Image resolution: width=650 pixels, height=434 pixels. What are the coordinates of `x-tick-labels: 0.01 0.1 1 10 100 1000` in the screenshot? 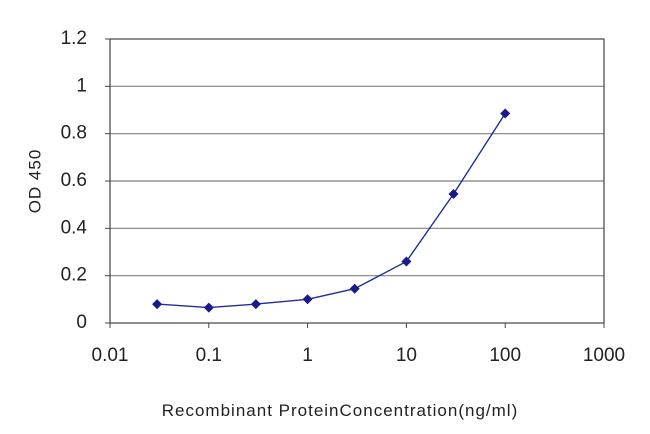 It's located at (358, 344).